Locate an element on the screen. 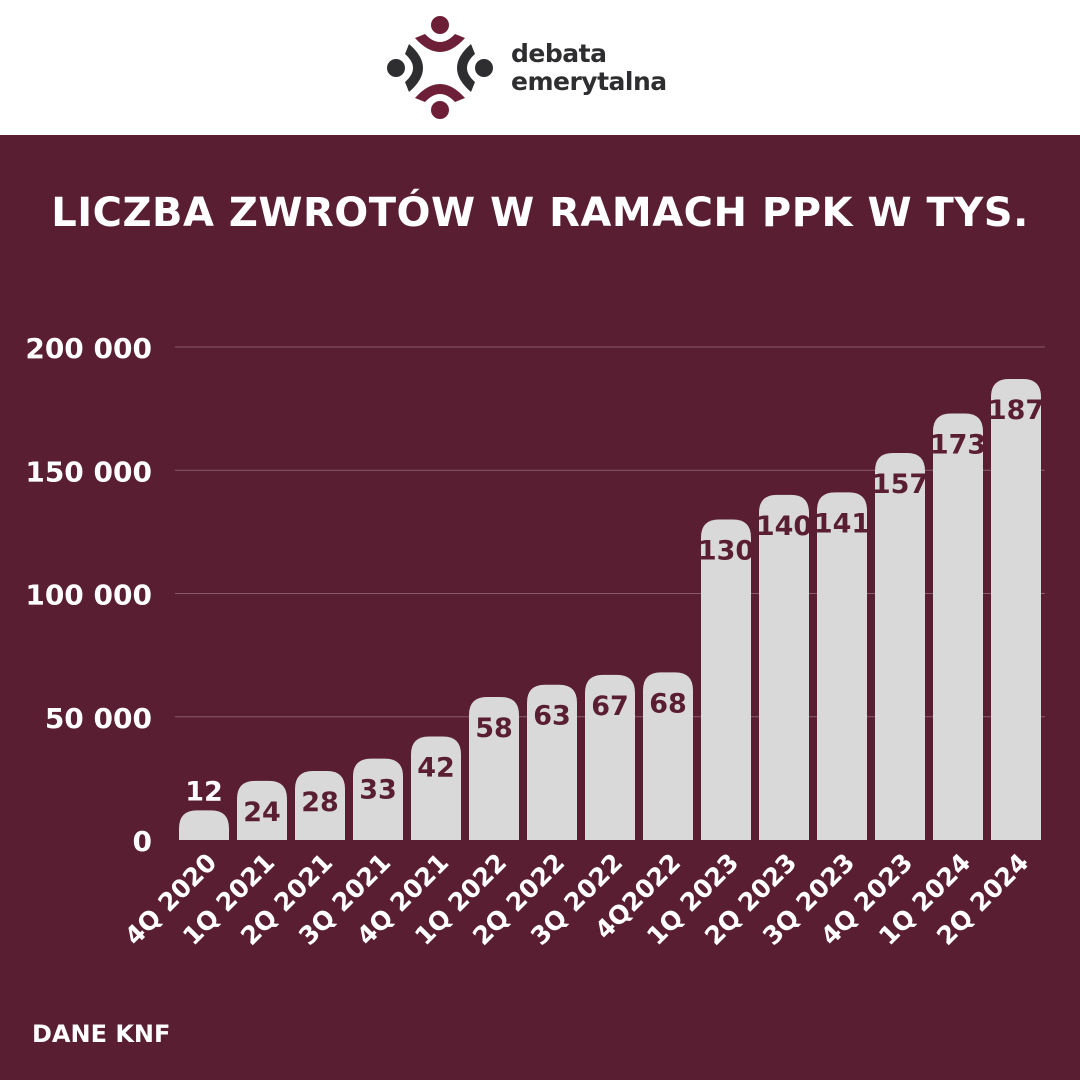  bar-value-label: 63 is located at coordinates (552, 716).